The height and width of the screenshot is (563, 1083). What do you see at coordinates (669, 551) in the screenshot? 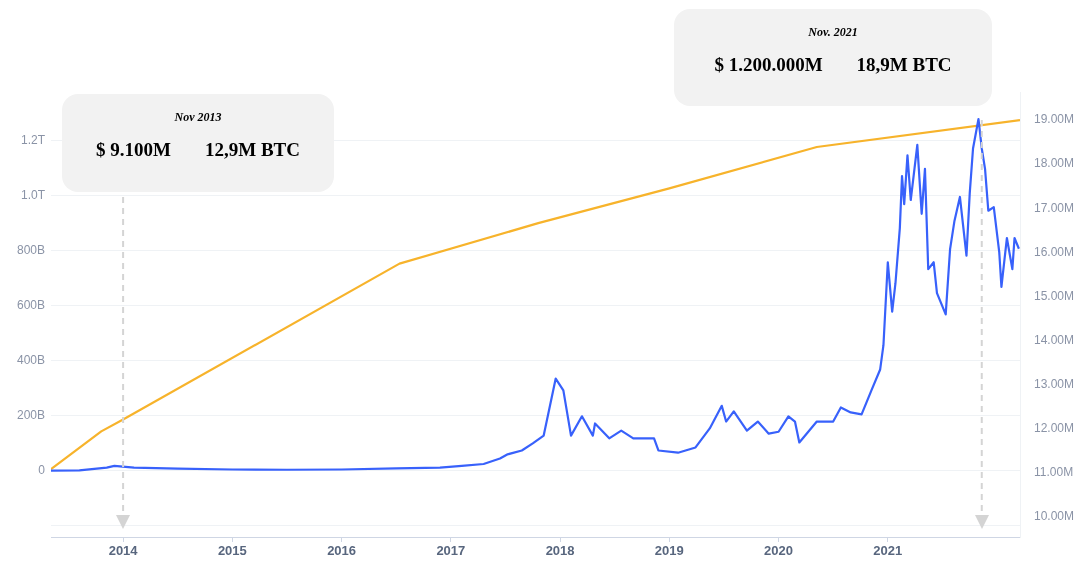
I see `x-tick-label: 2019` at bounding box center [669, 551].